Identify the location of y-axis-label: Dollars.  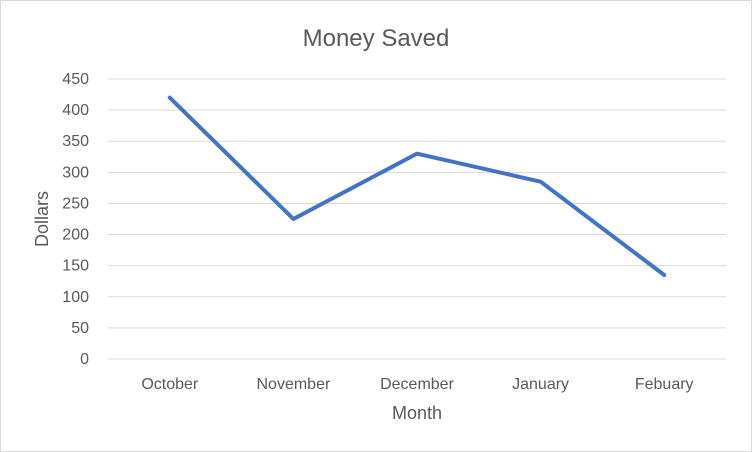
(42, 219).